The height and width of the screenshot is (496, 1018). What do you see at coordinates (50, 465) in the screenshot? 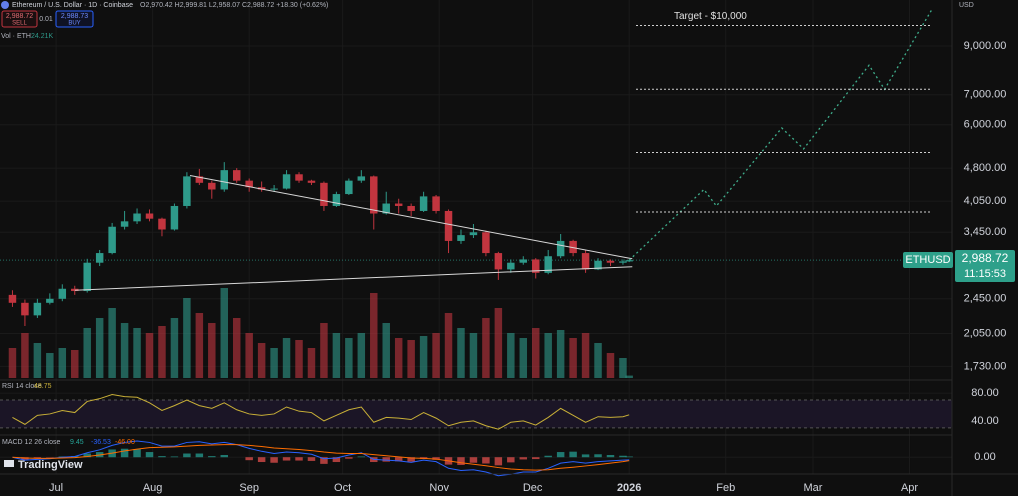
I see `brand: TradingView` at bounding box center [50, 465].